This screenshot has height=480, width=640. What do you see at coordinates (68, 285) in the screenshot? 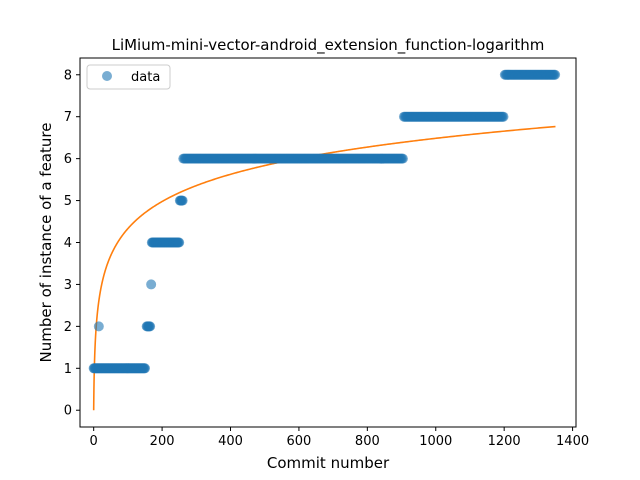
I see `y-tick-label: 3` at bounding box center [68, 285].